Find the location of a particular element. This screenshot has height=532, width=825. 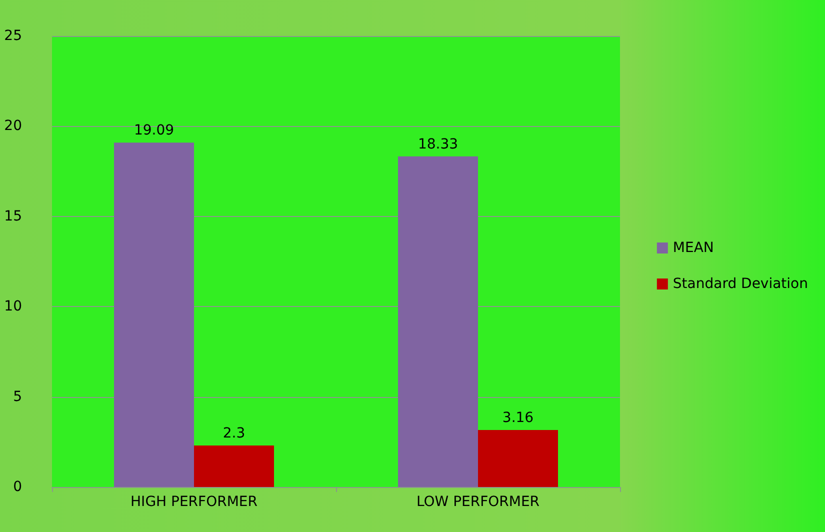

y-tick-label: 5 is located at coordinates (17, 396).